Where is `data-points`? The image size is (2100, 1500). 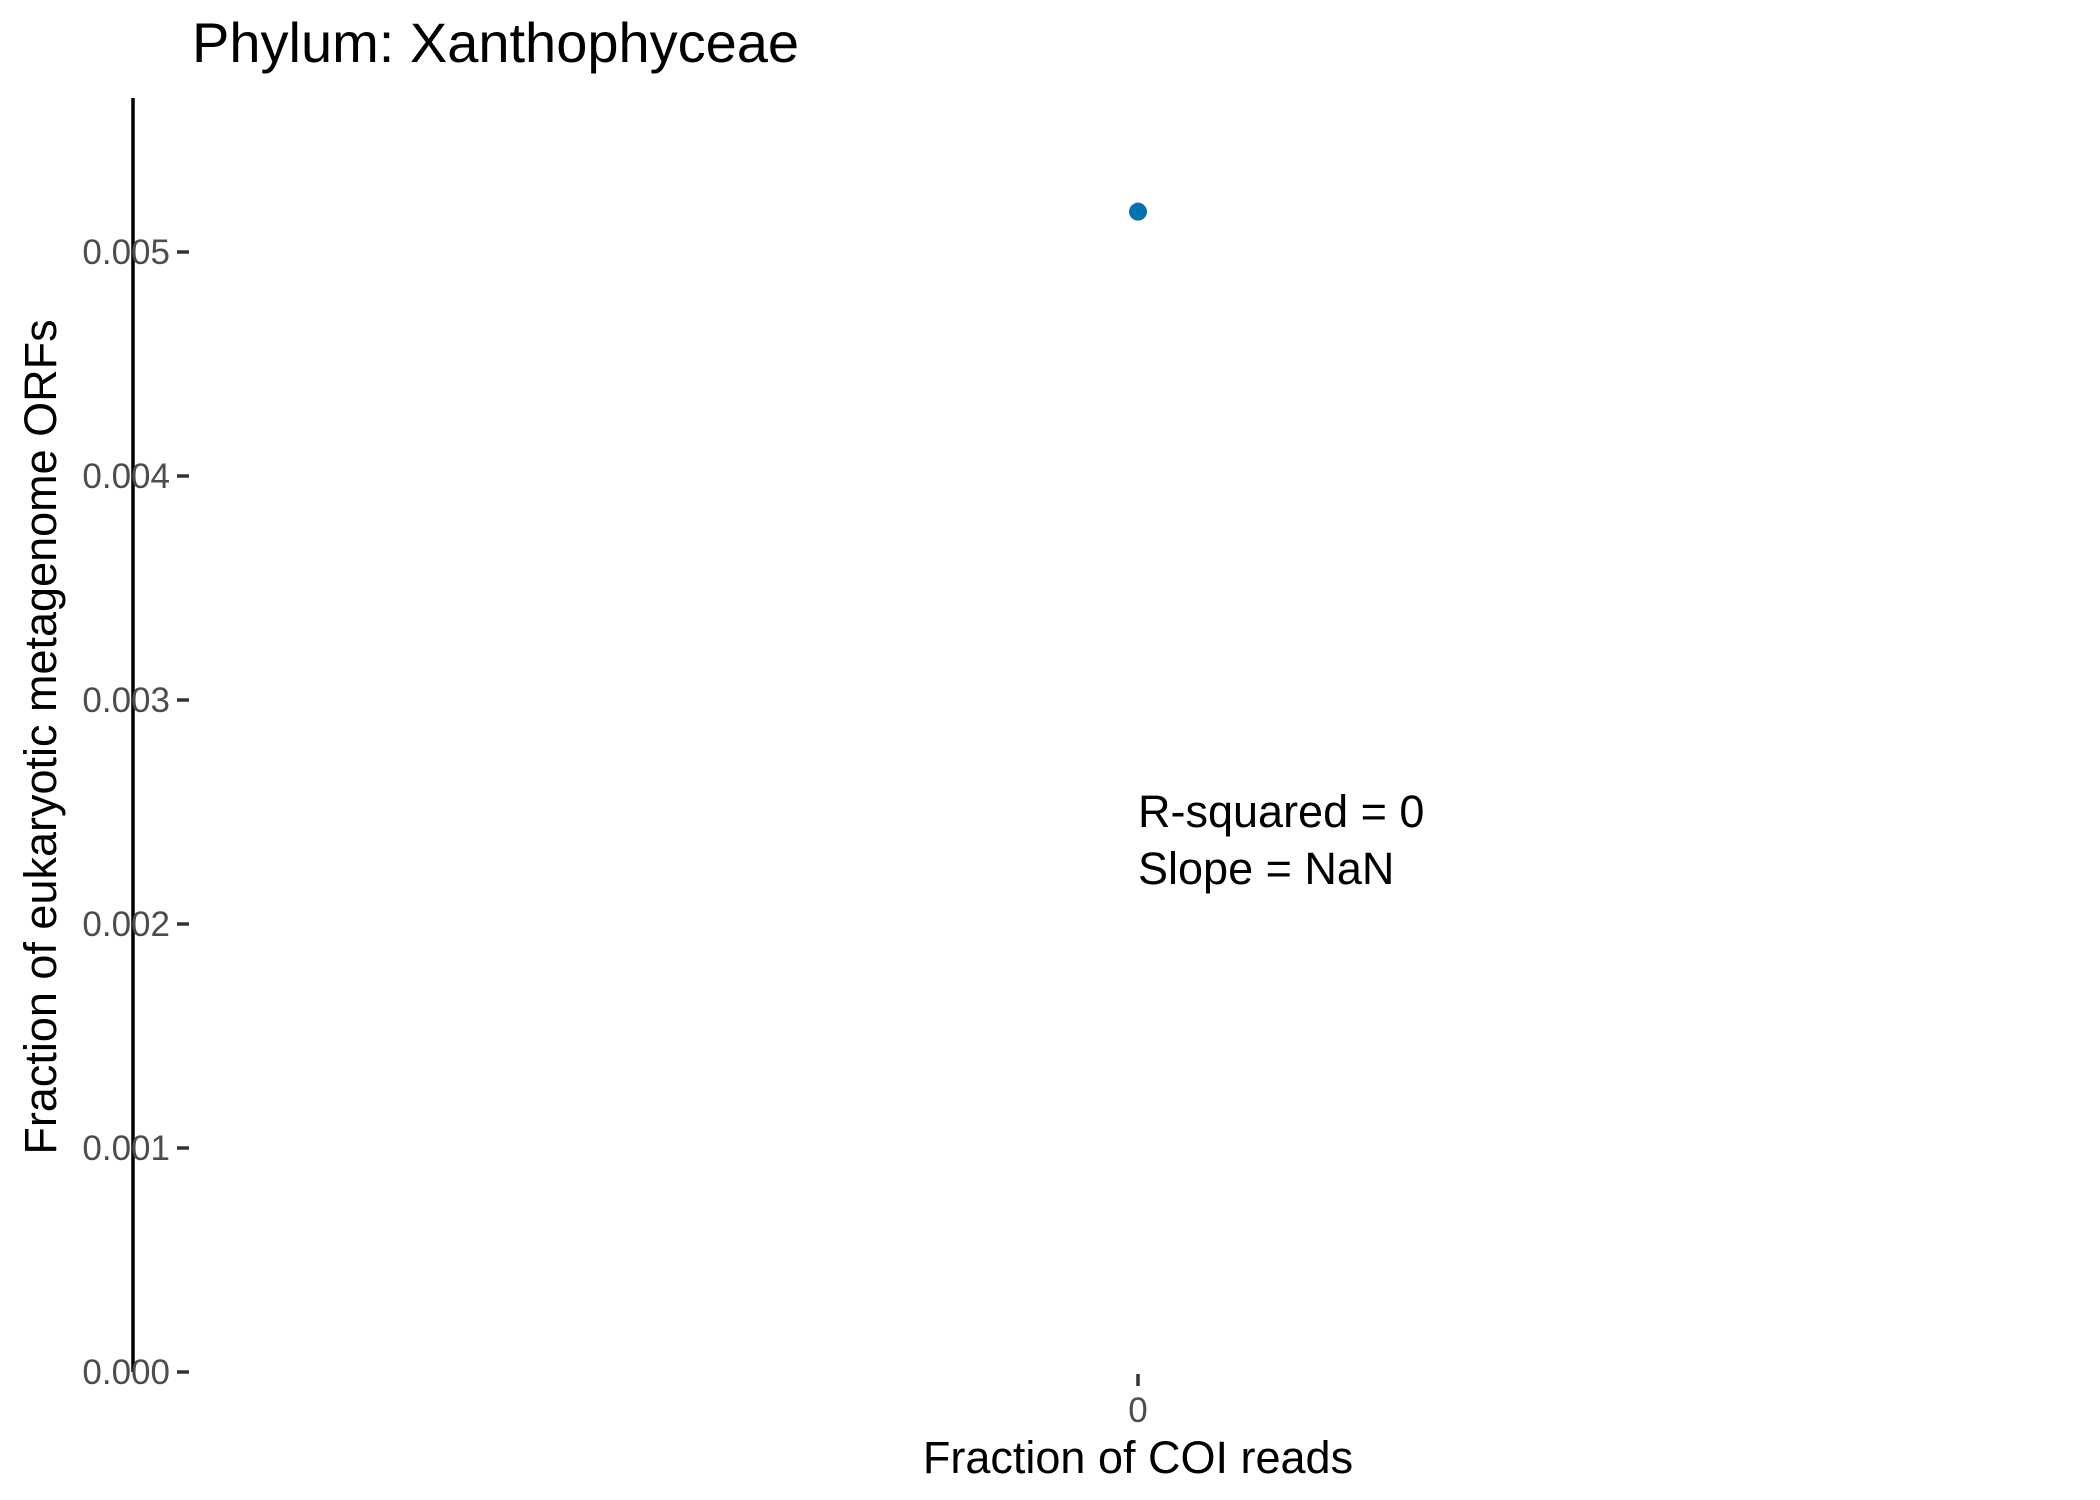
data-points is located at coordinates (1138, 211).